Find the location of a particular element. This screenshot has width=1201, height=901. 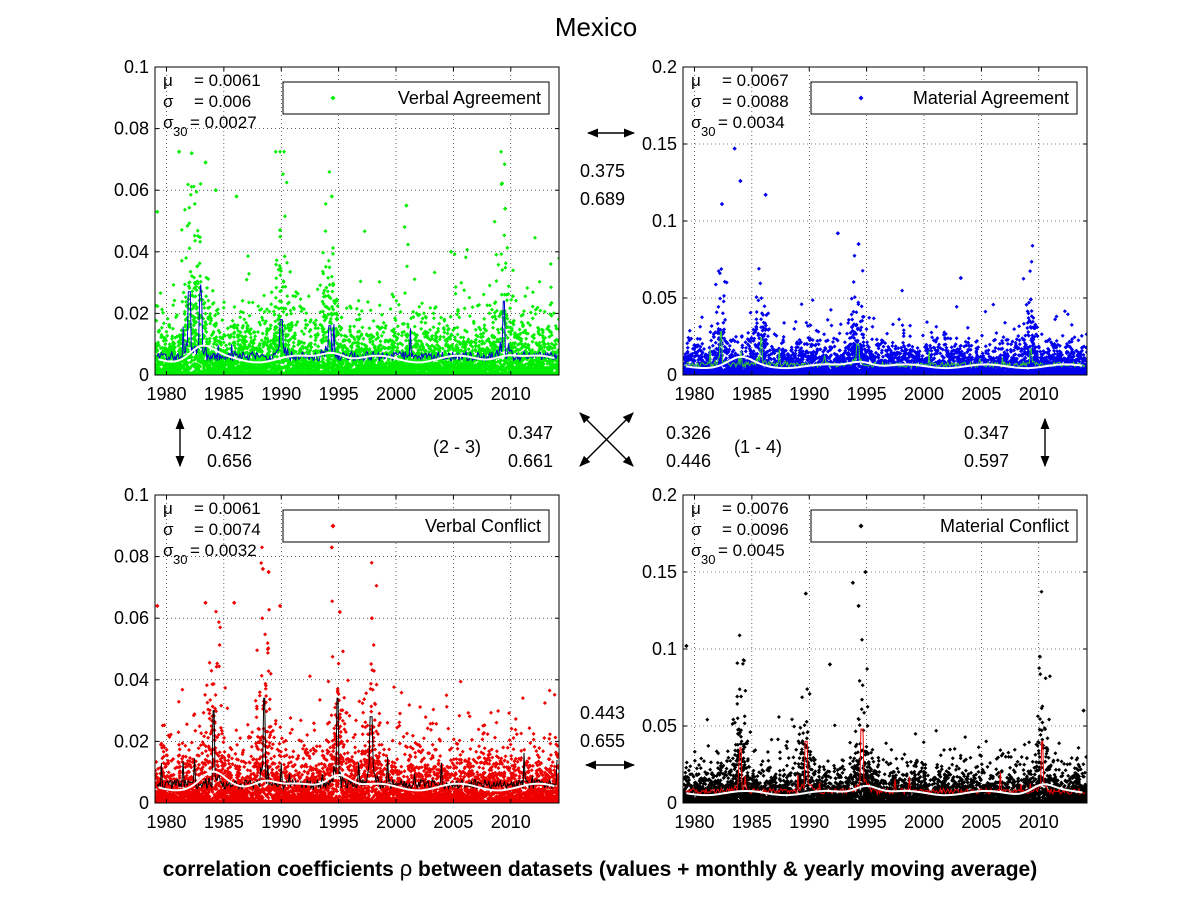

legend: Material Agreement is located at coordinates (944, 98).